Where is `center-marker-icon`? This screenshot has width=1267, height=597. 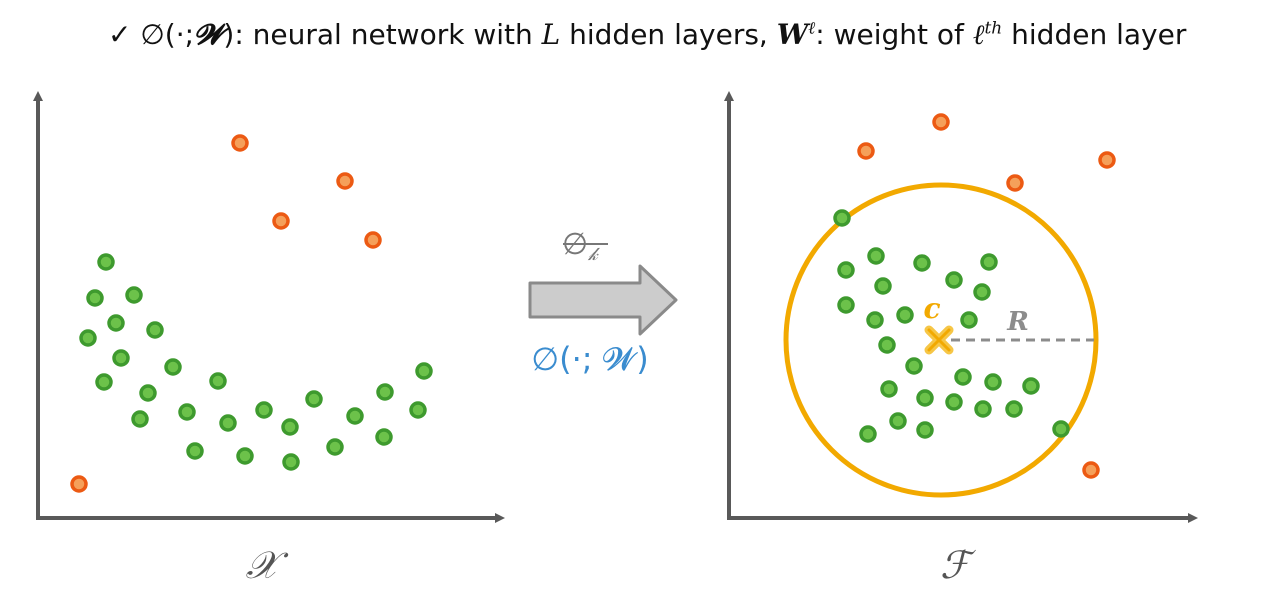
center-marker-icon is located at coordinates (939, 340).